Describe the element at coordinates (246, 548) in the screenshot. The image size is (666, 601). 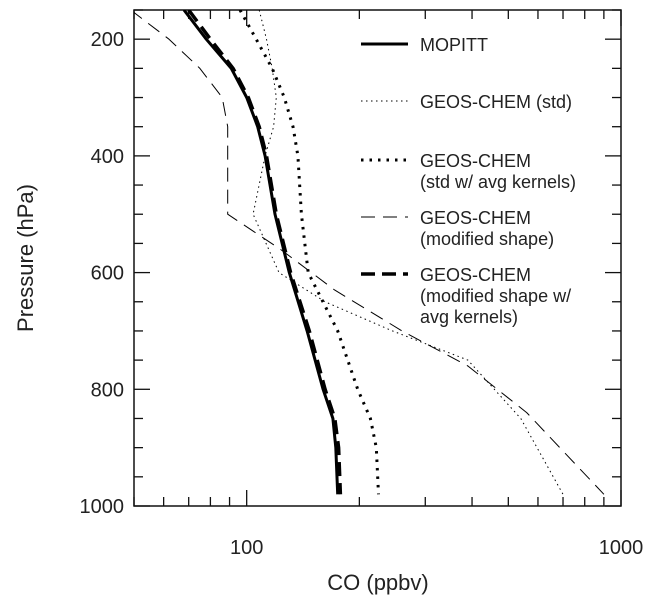
I see `x-tick-label: 100` at that location.